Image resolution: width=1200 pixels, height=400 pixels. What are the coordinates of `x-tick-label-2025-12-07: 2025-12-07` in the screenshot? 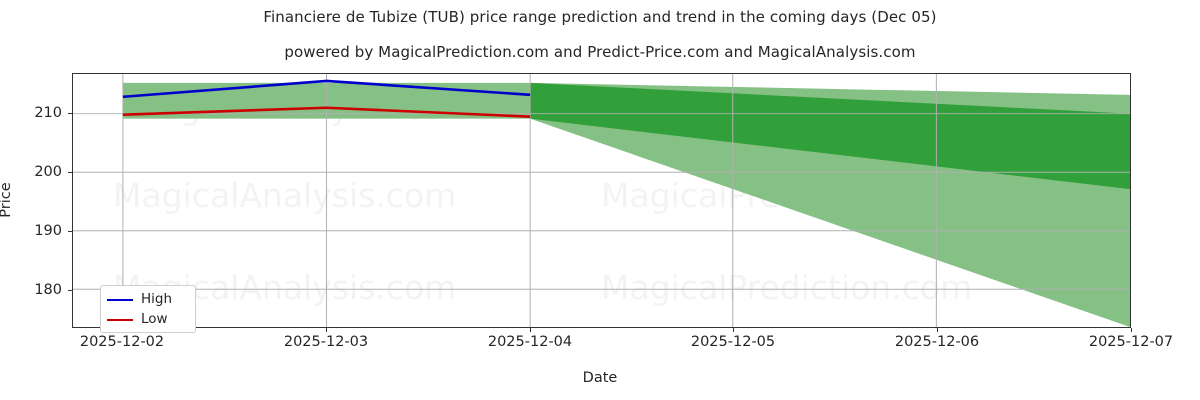 It's located at (1131, 342).